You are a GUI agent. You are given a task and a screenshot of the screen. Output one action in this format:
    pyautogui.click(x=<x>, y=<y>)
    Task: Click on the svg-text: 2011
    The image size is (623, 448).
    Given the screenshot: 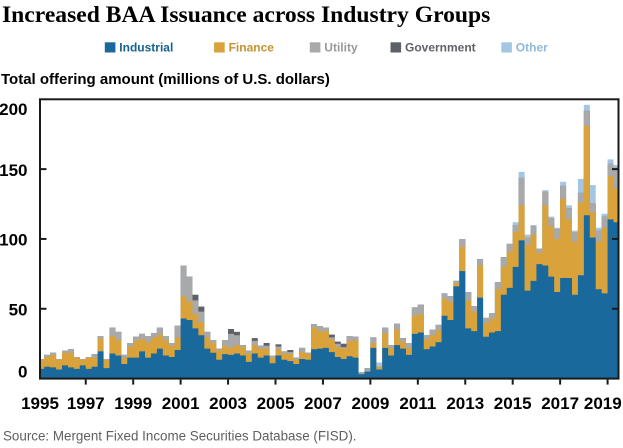 What is the action you would take?
    pyautogui.click(x=417, y=403)
    